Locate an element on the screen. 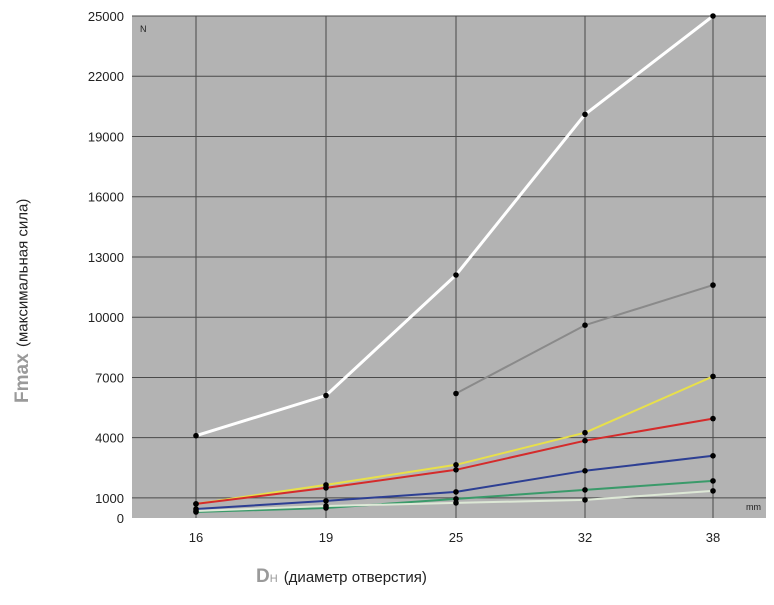  y-tick-label: 19000 is located at coordinates (106, 136).